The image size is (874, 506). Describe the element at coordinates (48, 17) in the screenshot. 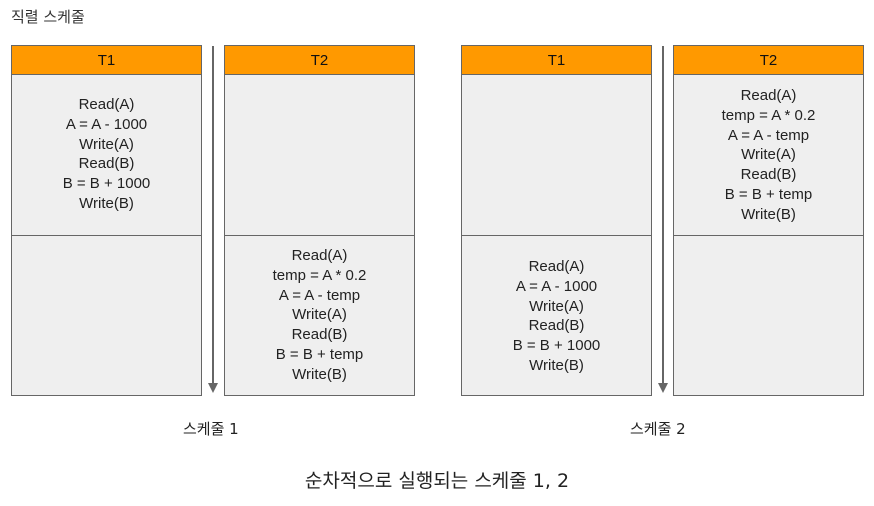

I see `page-title: 직렬 스케줄` at that location.